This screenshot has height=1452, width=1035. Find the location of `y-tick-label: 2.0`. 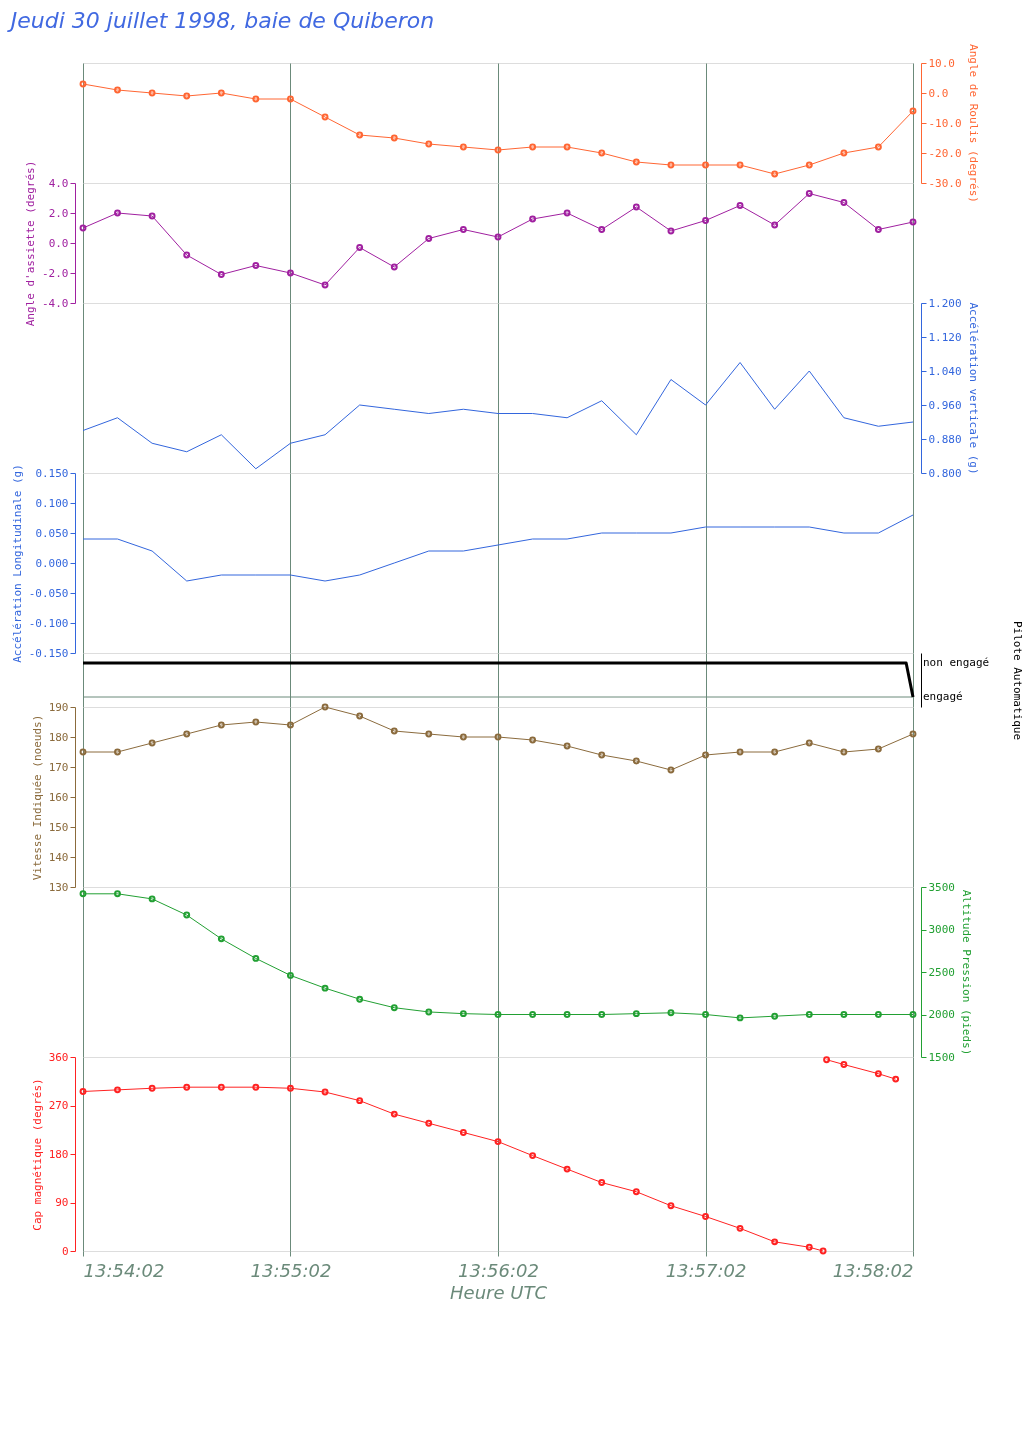

y-tick-label: 2.0 is located at coordinates (58, 213).